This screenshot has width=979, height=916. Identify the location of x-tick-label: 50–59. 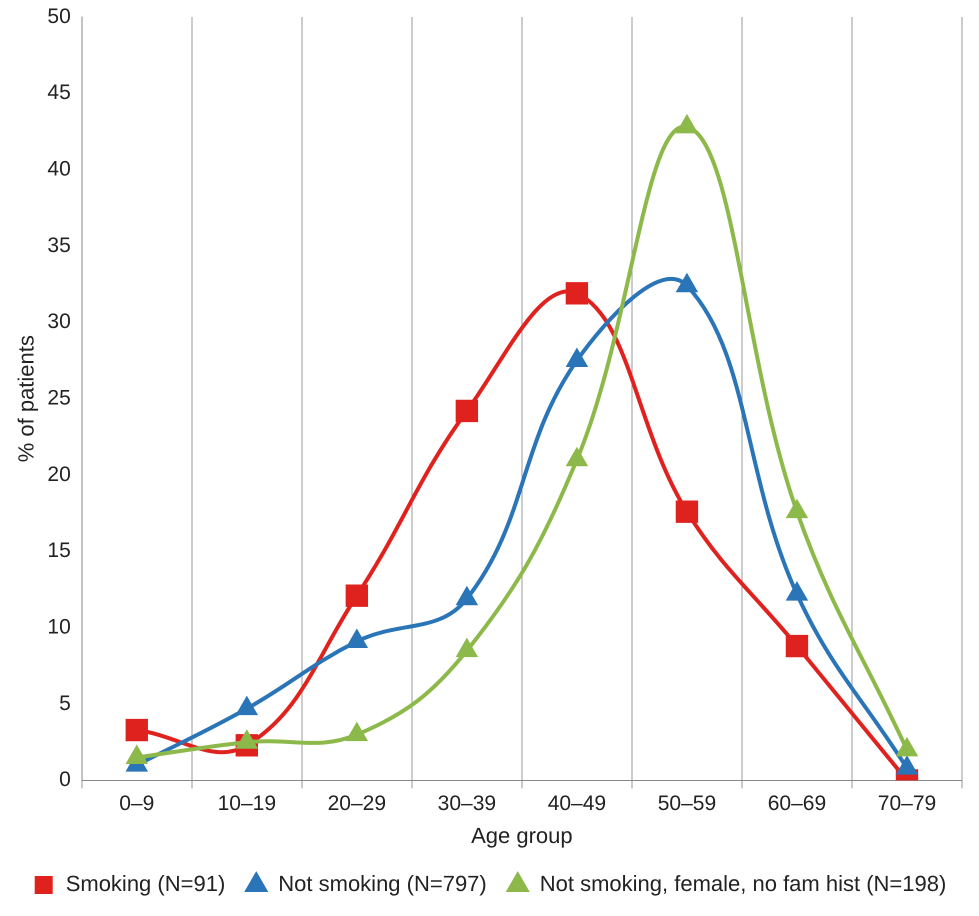
(687, 803).